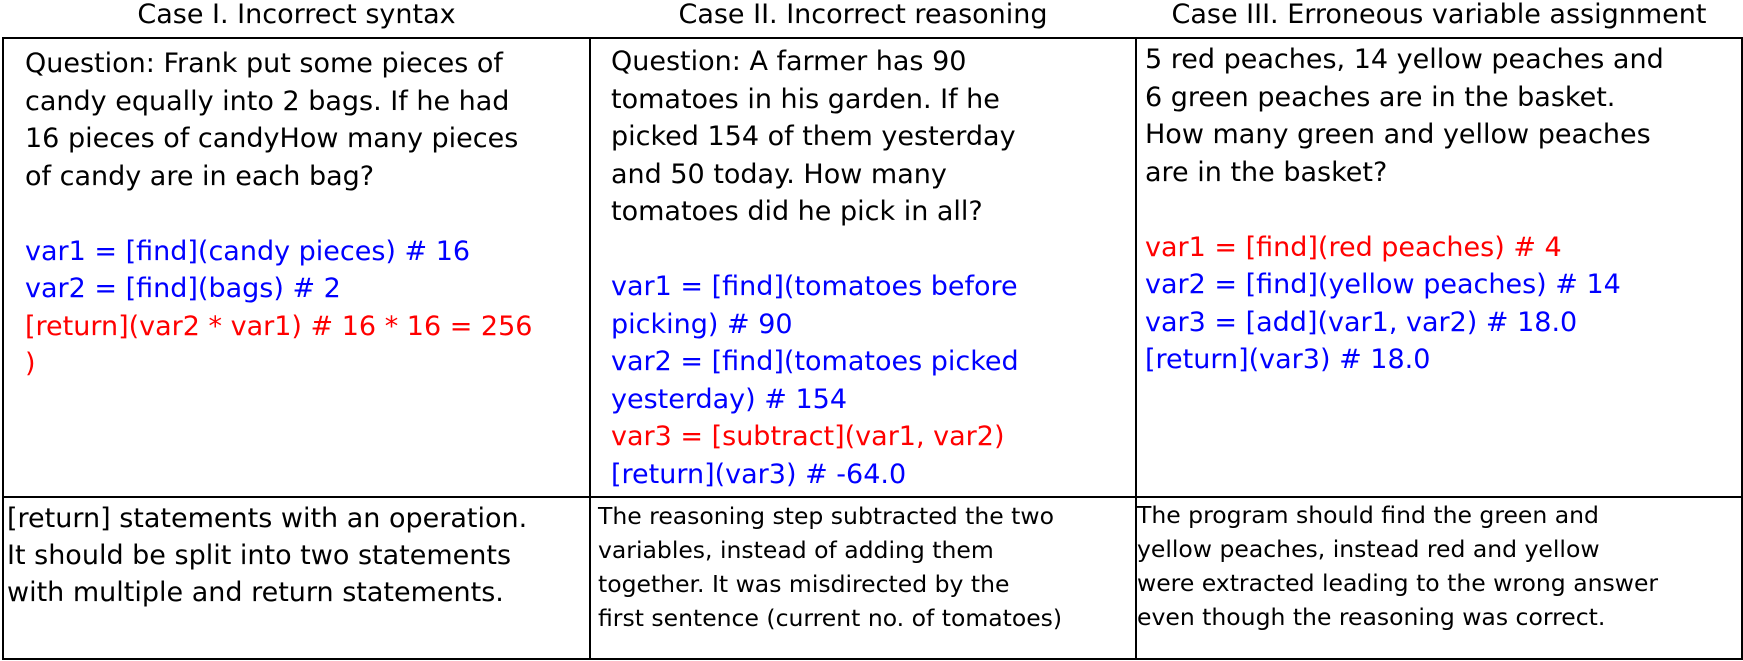 This screenshot has width=1743, height=661. I want to click on code-line: [return](var3) # -64.0, so click(759, 474).